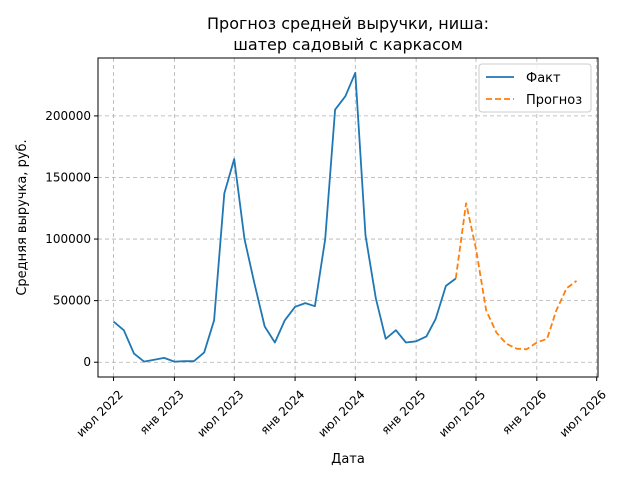 The image size is (640, 480). Describe the element at coordinates (283, 412) in the screenshot. I see `x-tick-label: янв 2024` at that location.